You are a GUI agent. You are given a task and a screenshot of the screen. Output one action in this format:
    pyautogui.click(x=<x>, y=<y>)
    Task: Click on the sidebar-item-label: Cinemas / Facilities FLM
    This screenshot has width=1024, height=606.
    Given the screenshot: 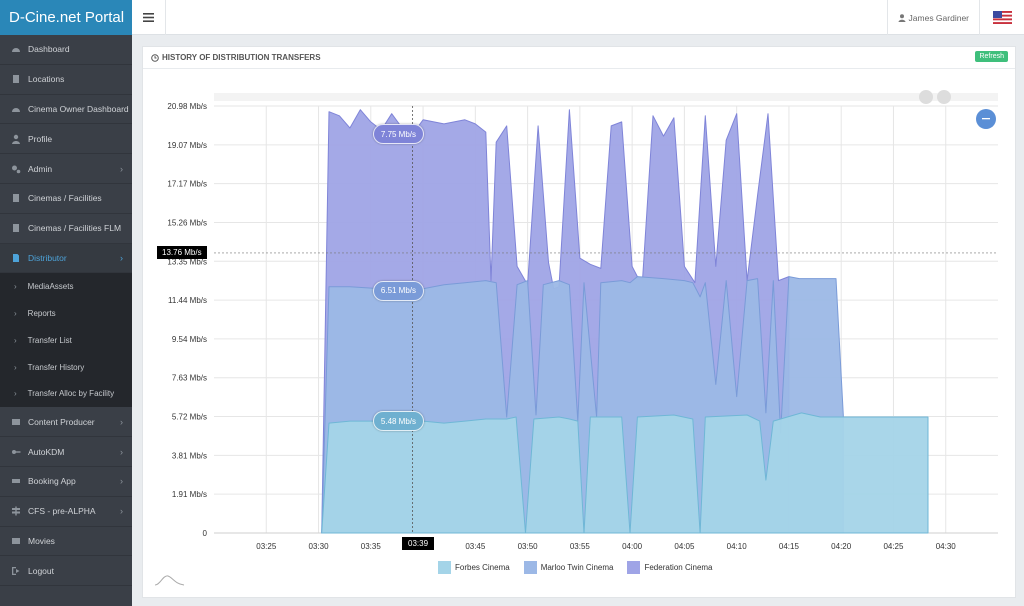 What is the action you would take?
    pyautogui.click(x=75, y=228)
    